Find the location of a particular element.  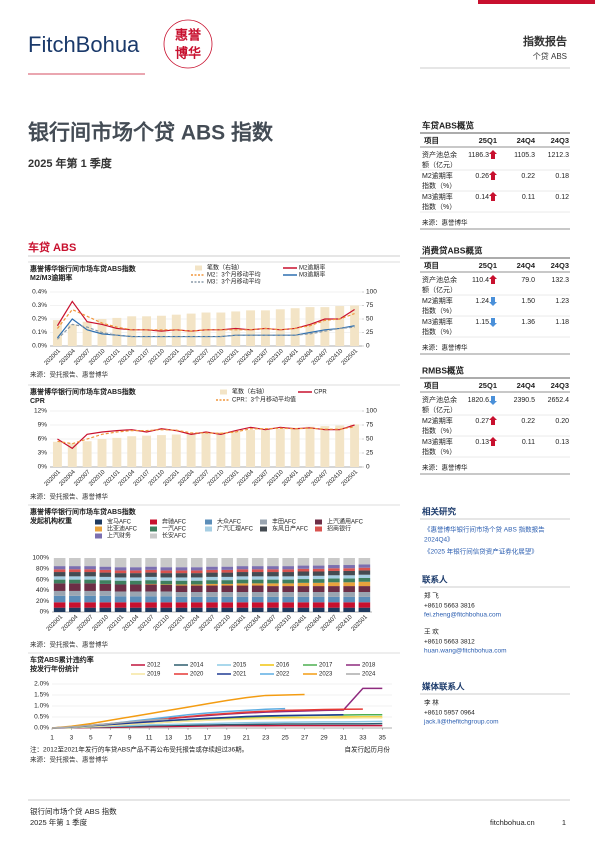

table-cell: 2652.4 is located at coordinates (559, 400).